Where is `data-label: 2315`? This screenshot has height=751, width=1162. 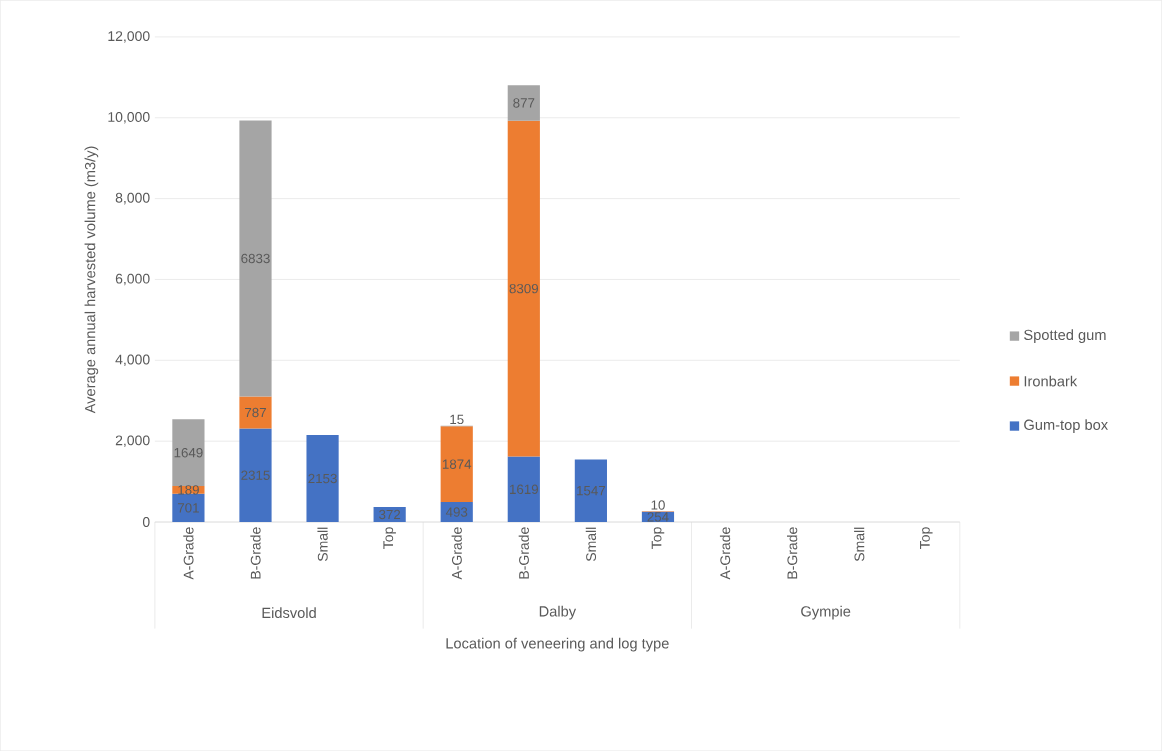 data-label: 2315 is located at coordinates (255, 475).